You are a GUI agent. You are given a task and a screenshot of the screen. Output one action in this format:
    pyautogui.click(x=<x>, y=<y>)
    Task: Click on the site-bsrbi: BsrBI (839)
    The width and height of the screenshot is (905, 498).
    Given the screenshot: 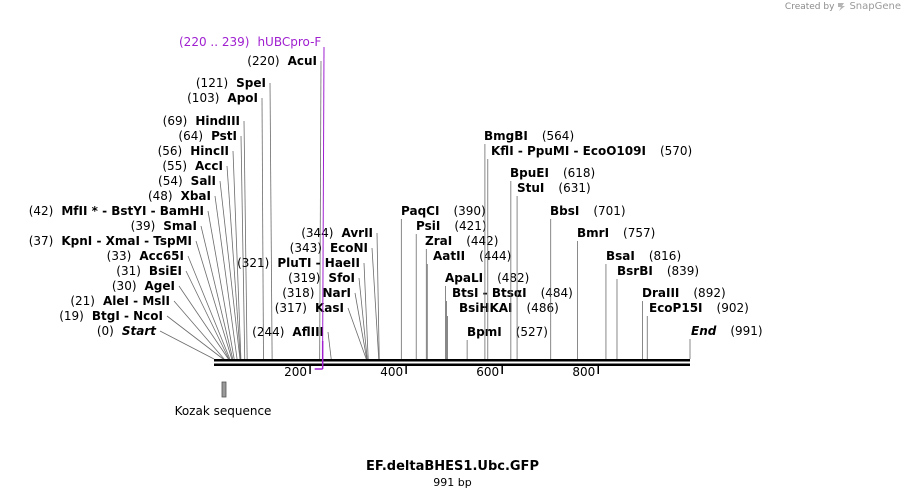 What is the action you would take?
    pyautogui.click(x=657, y=311)
    